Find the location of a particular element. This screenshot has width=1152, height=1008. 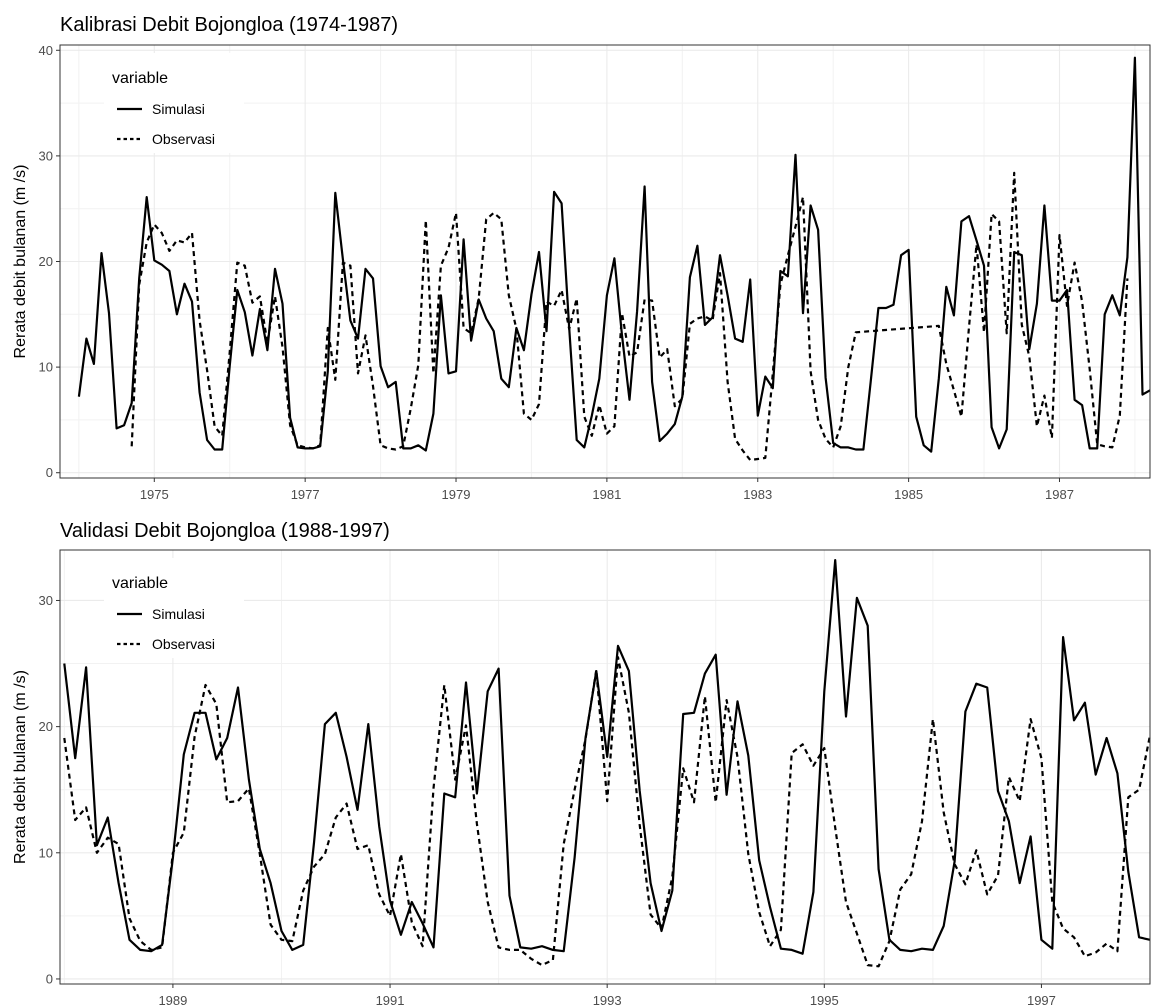

x-tick-label: 1983 is located at coordinates (757, 494).